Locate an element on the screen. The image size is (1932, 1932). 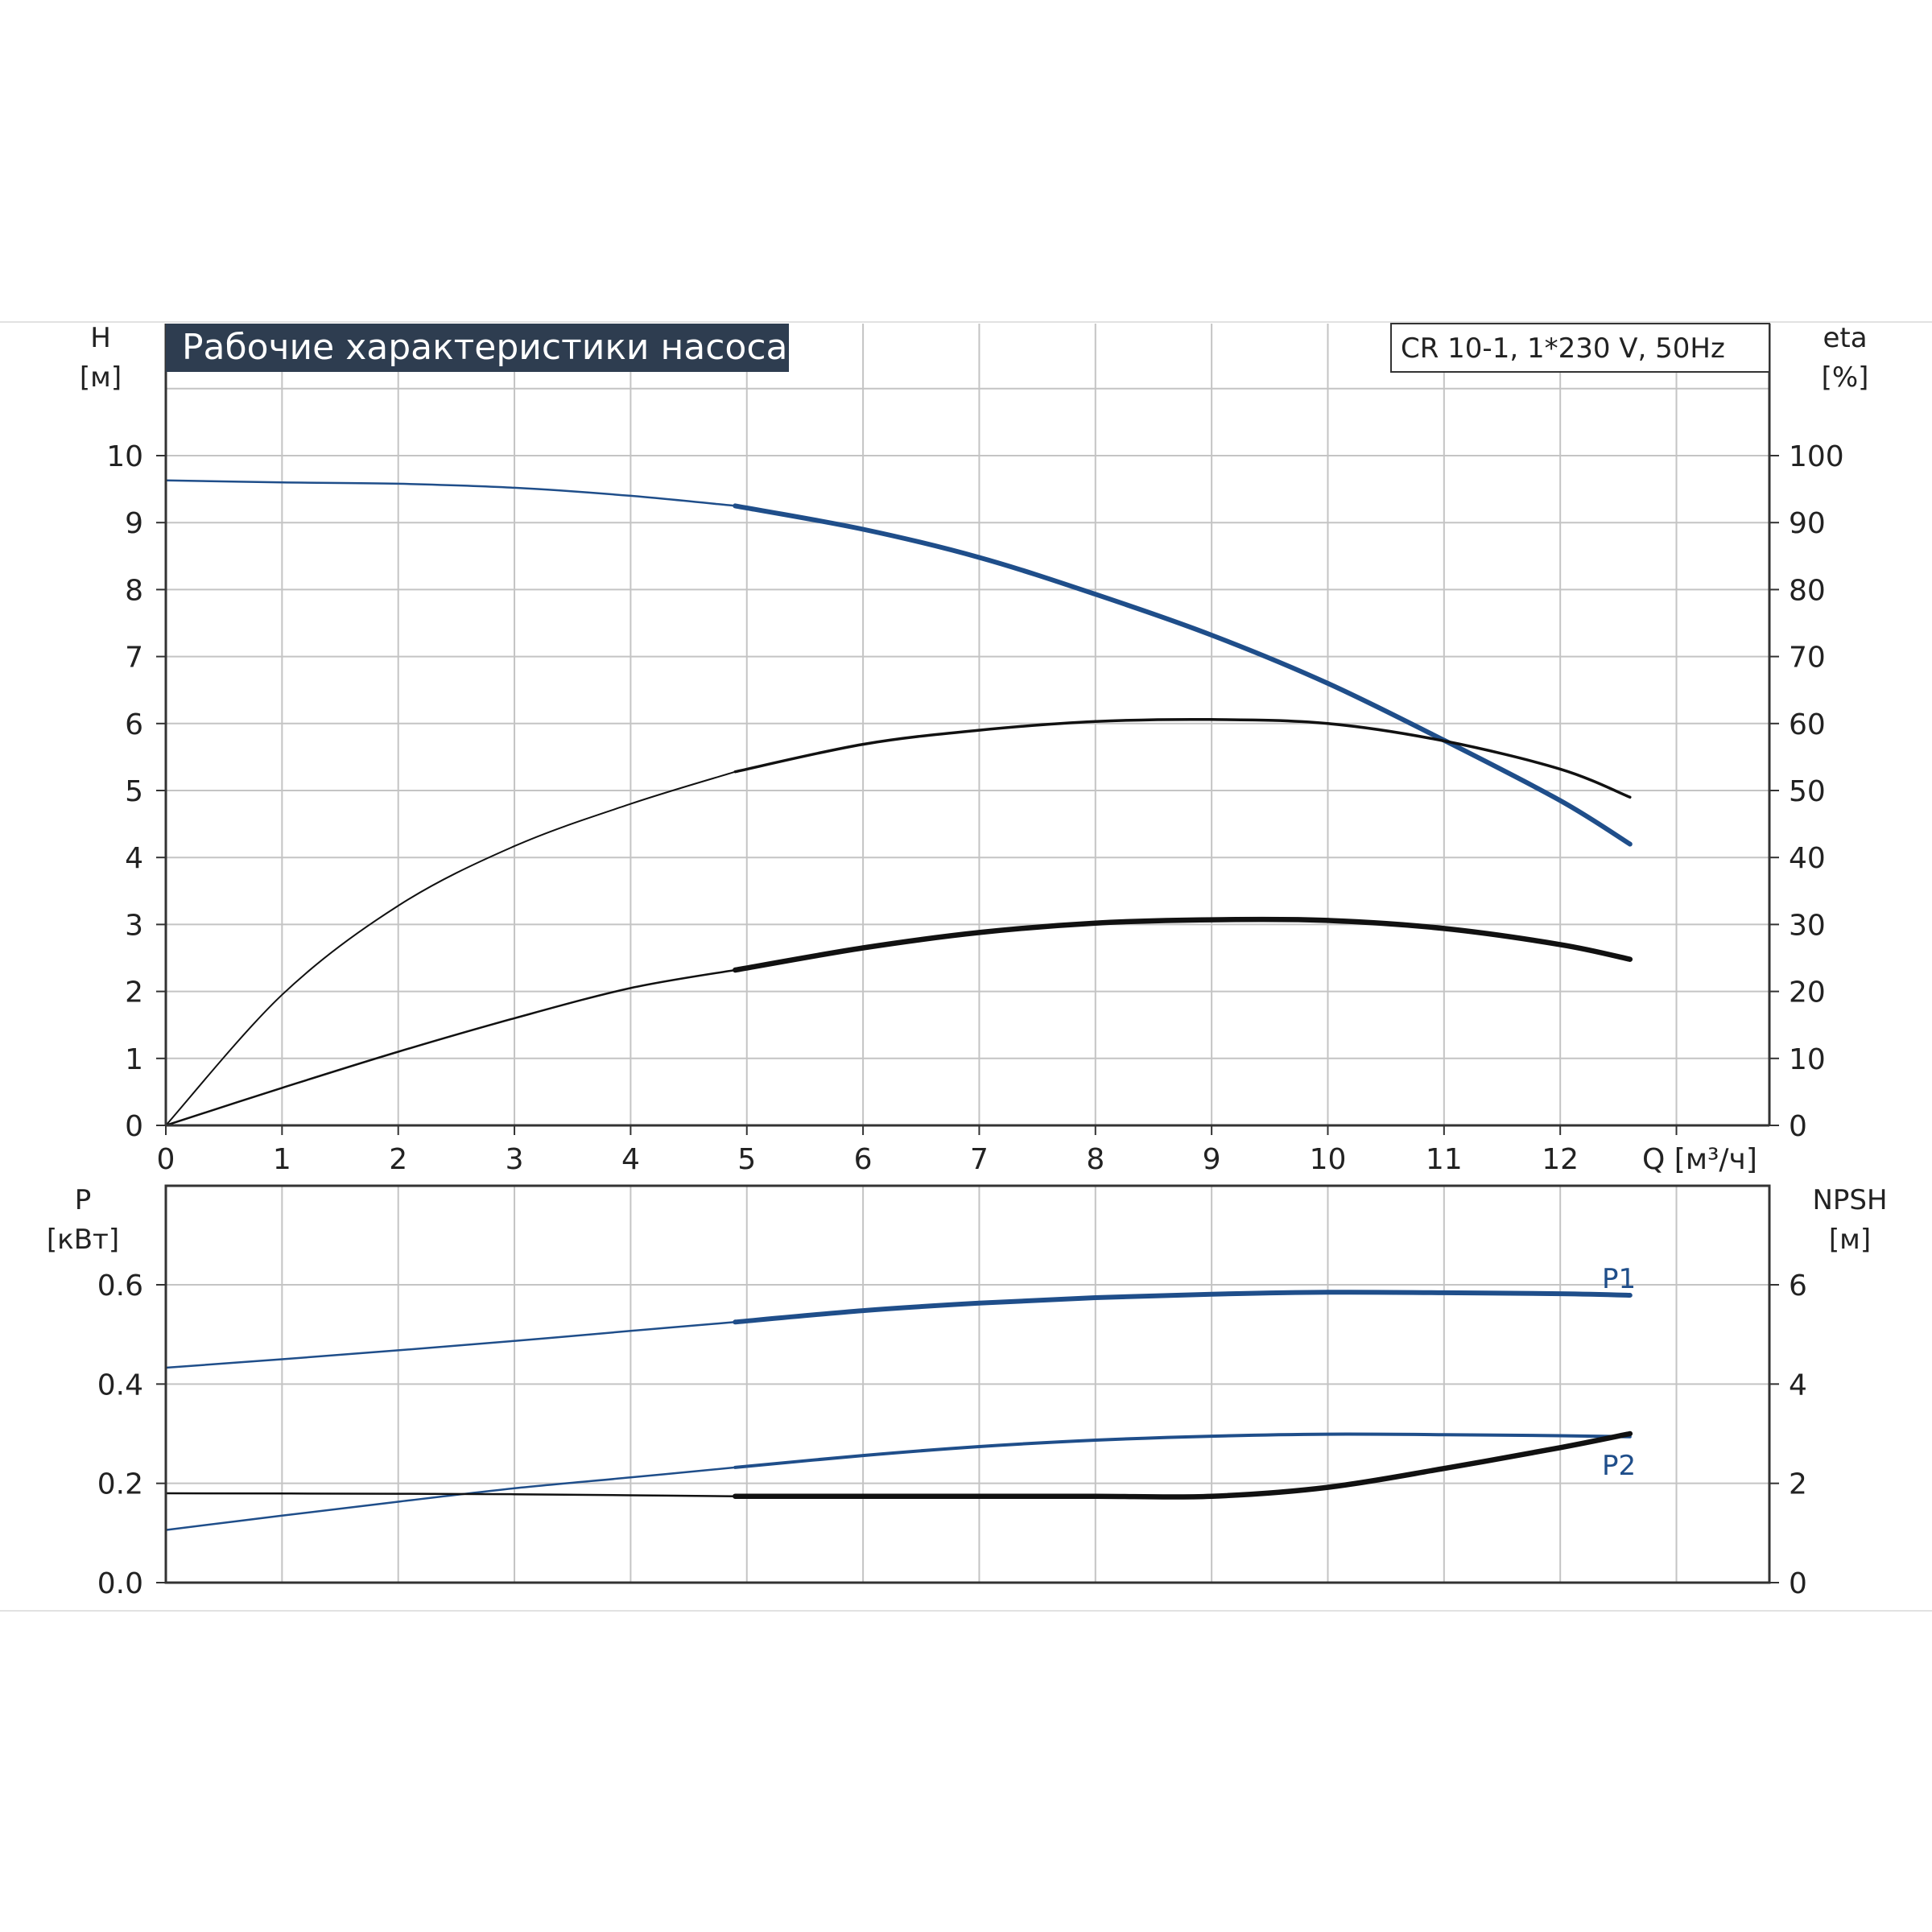
head-axis-unit: [м] is located at coordinates (101, 377).